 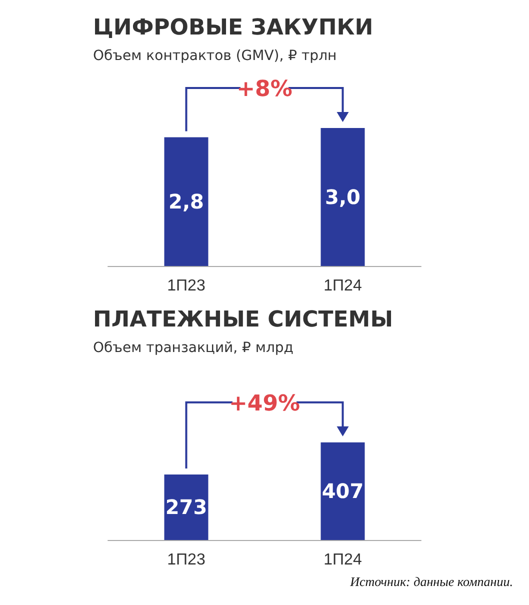 What do you see at coordinates (215, 56) in the screenshot?
I see `chart-subtitle: Объем контрактов (GMV), ₽ трлн` at bounding box center [215, 56].